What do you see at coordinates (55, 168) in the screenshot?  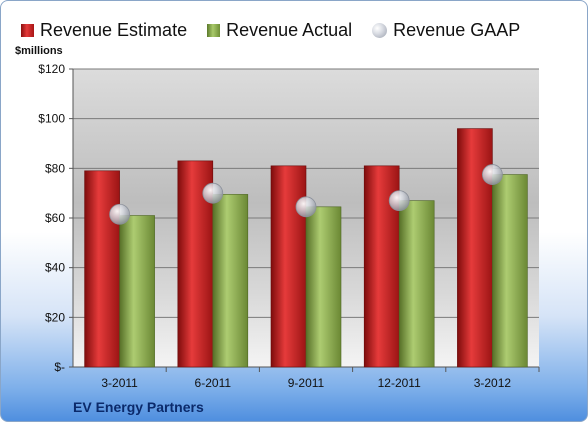 I see `y-tick-label: $80` at bounding box center [55, 168].